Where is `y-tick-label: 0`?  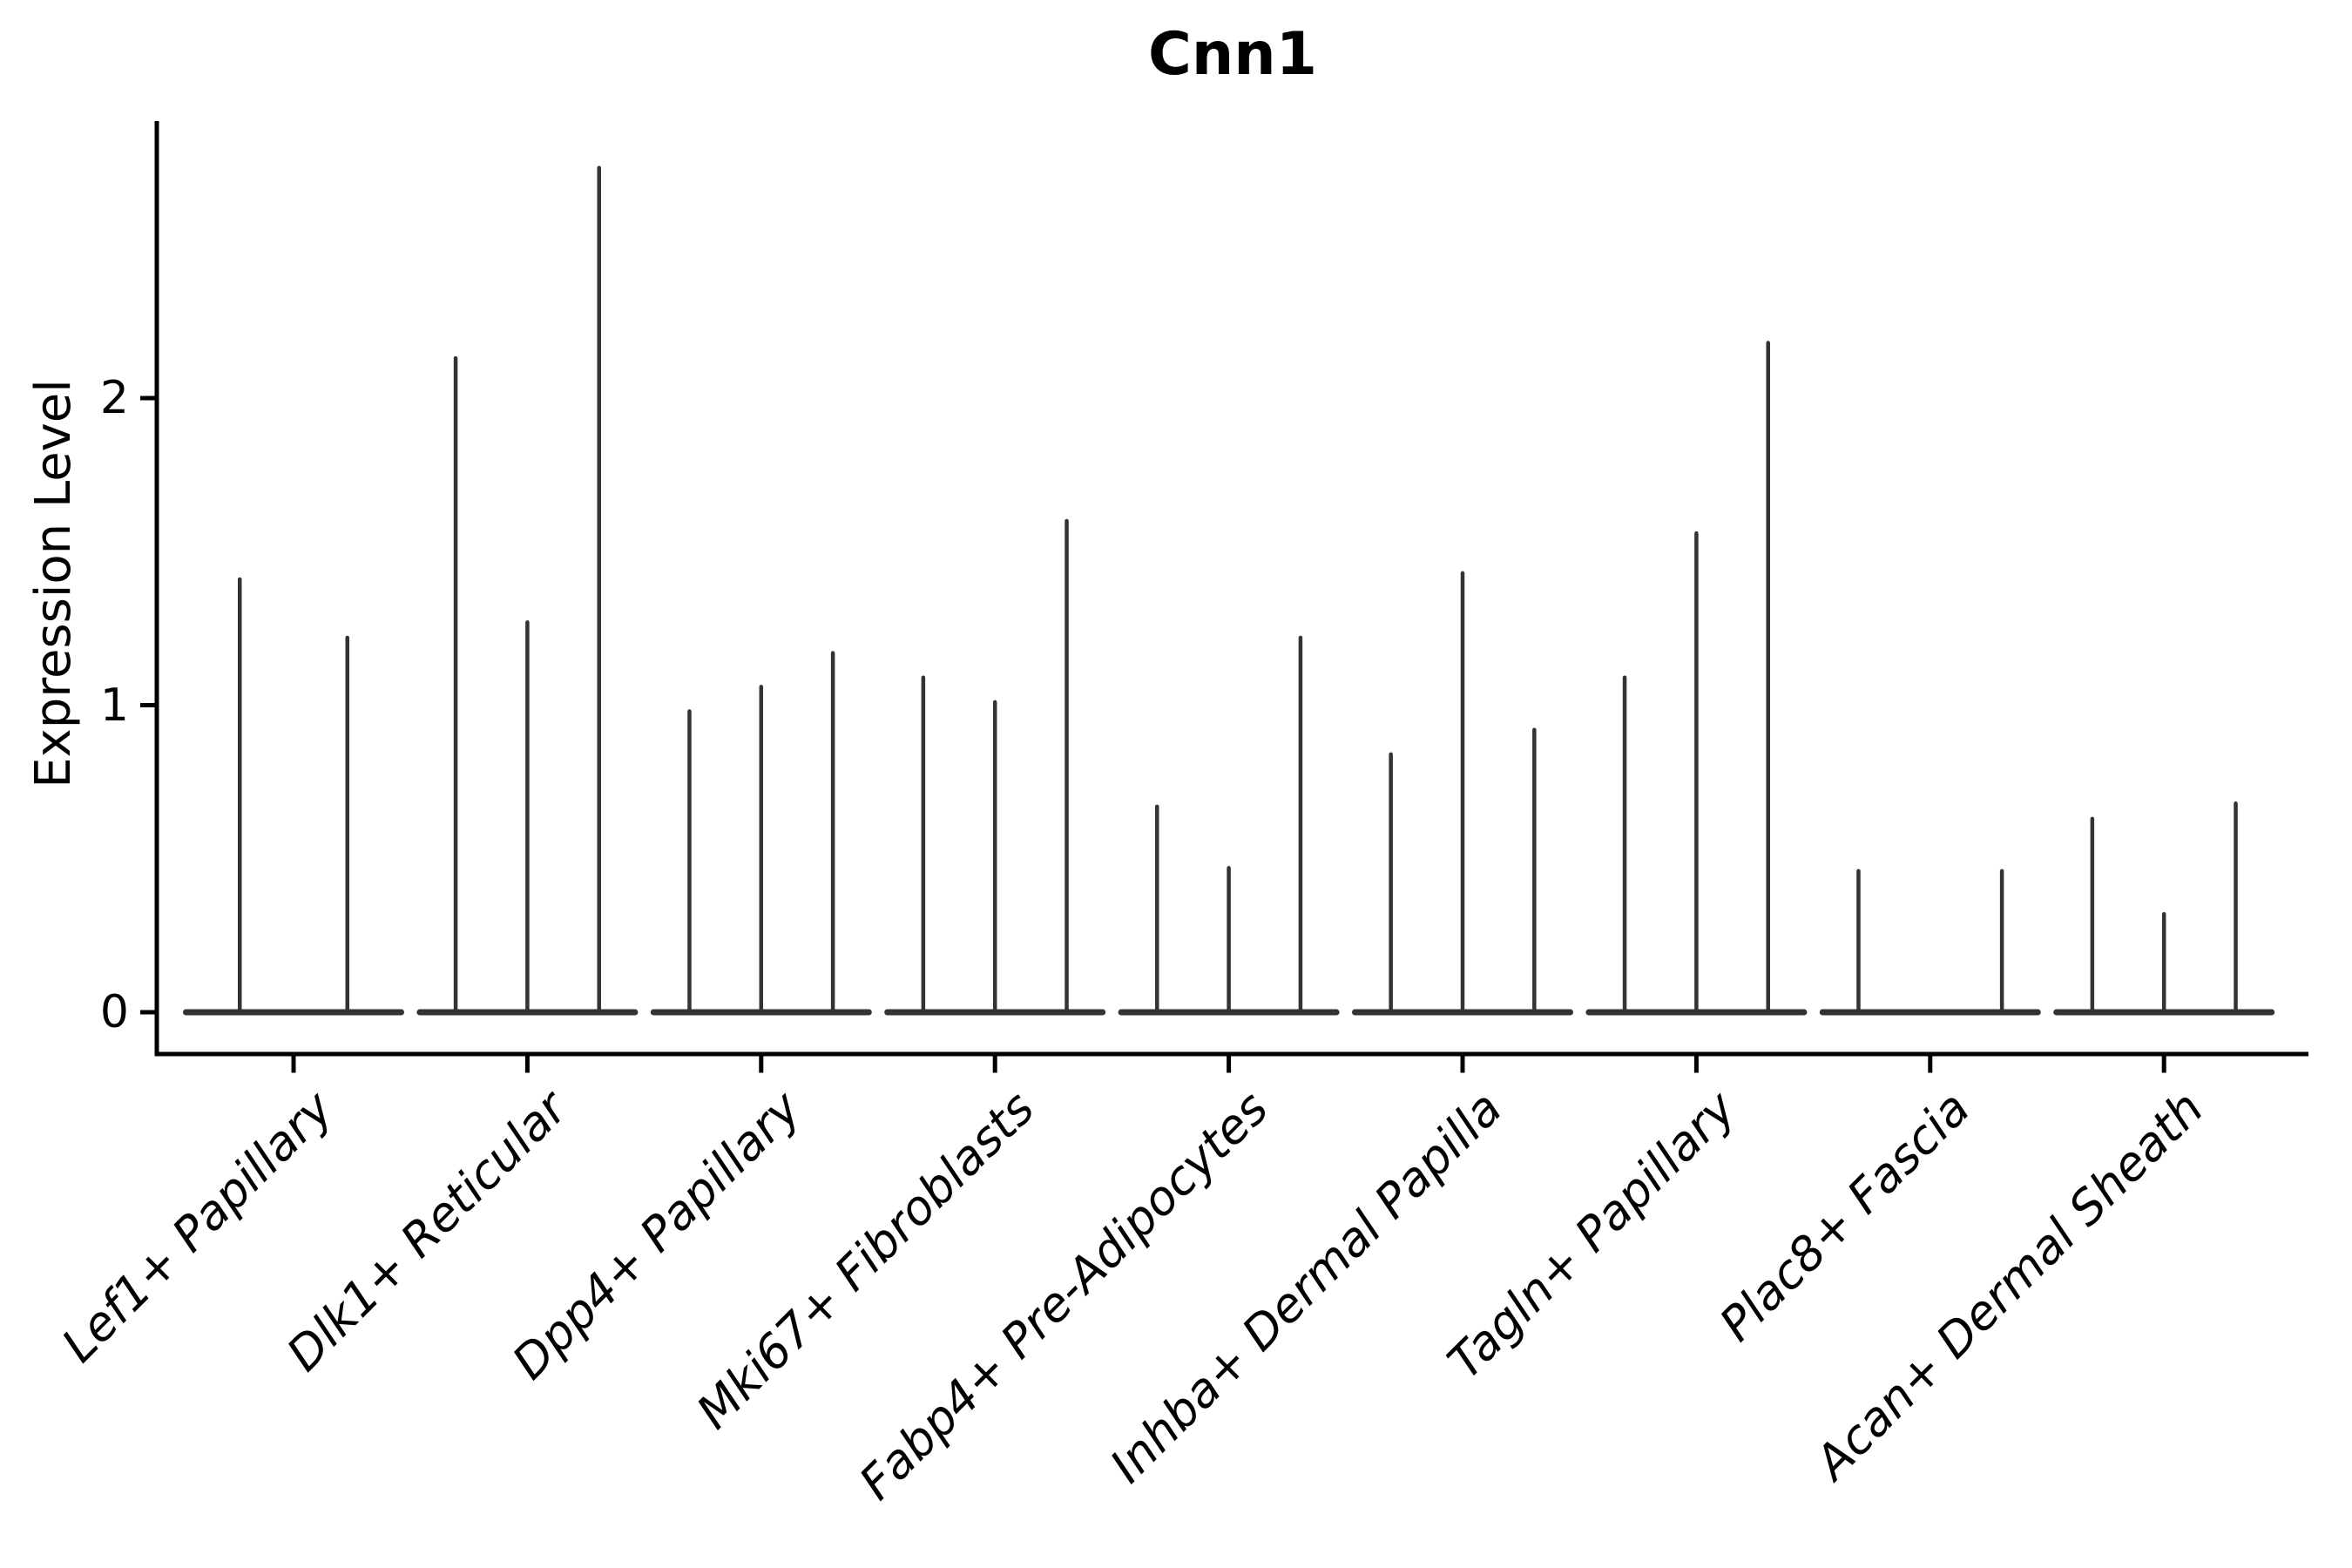 y-tick-label: 0 is located at coordinates (114, 1012).